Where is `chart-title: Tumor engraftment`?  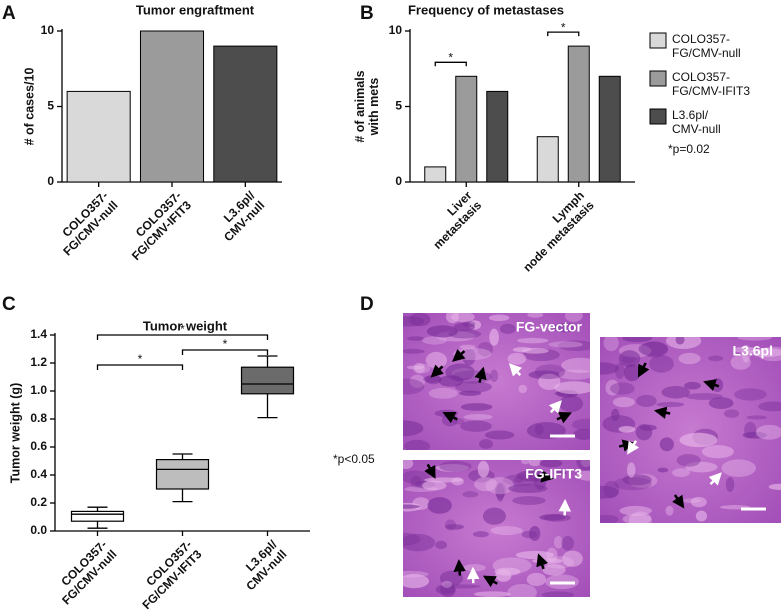 chart-title: Tumor engraftment is located at coordinates (195, 9).